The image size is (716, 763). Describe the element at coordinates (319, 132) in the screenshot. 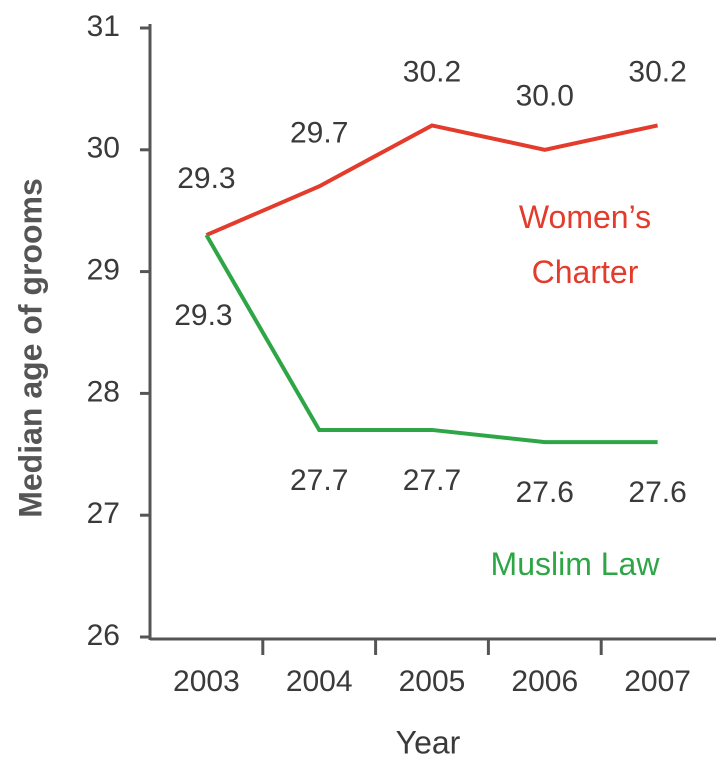

I see `data-label: 29.7` at that location.